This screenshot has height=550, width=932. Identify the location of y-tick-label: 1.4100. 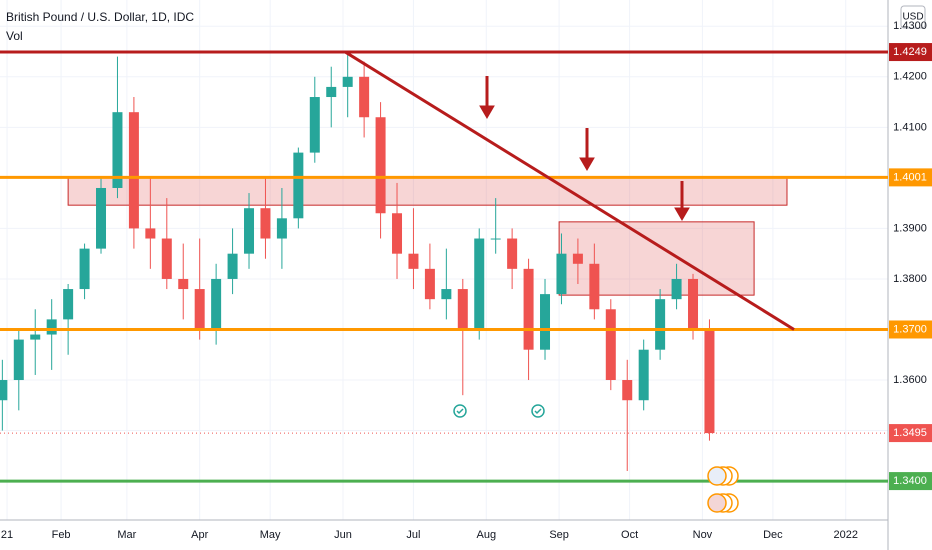
(910, 127).